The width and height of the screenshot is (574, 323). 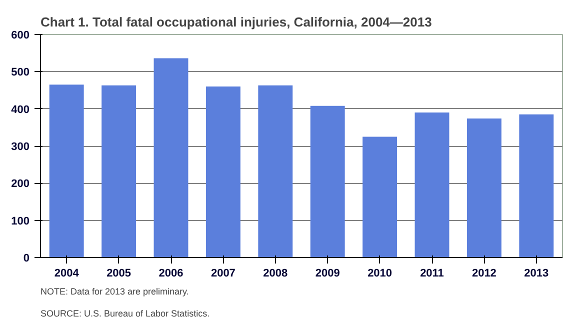 I want to click on y-tick-label: 100, so click(x=20, y=221).